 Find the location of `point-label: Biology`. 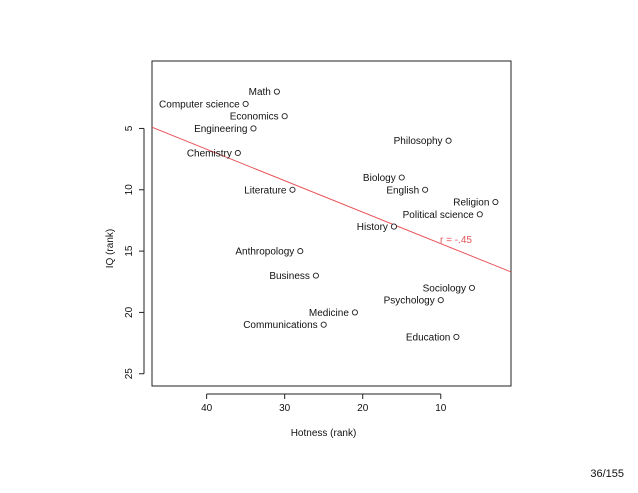

point-label: Biology is located at coordinates (379, 178).